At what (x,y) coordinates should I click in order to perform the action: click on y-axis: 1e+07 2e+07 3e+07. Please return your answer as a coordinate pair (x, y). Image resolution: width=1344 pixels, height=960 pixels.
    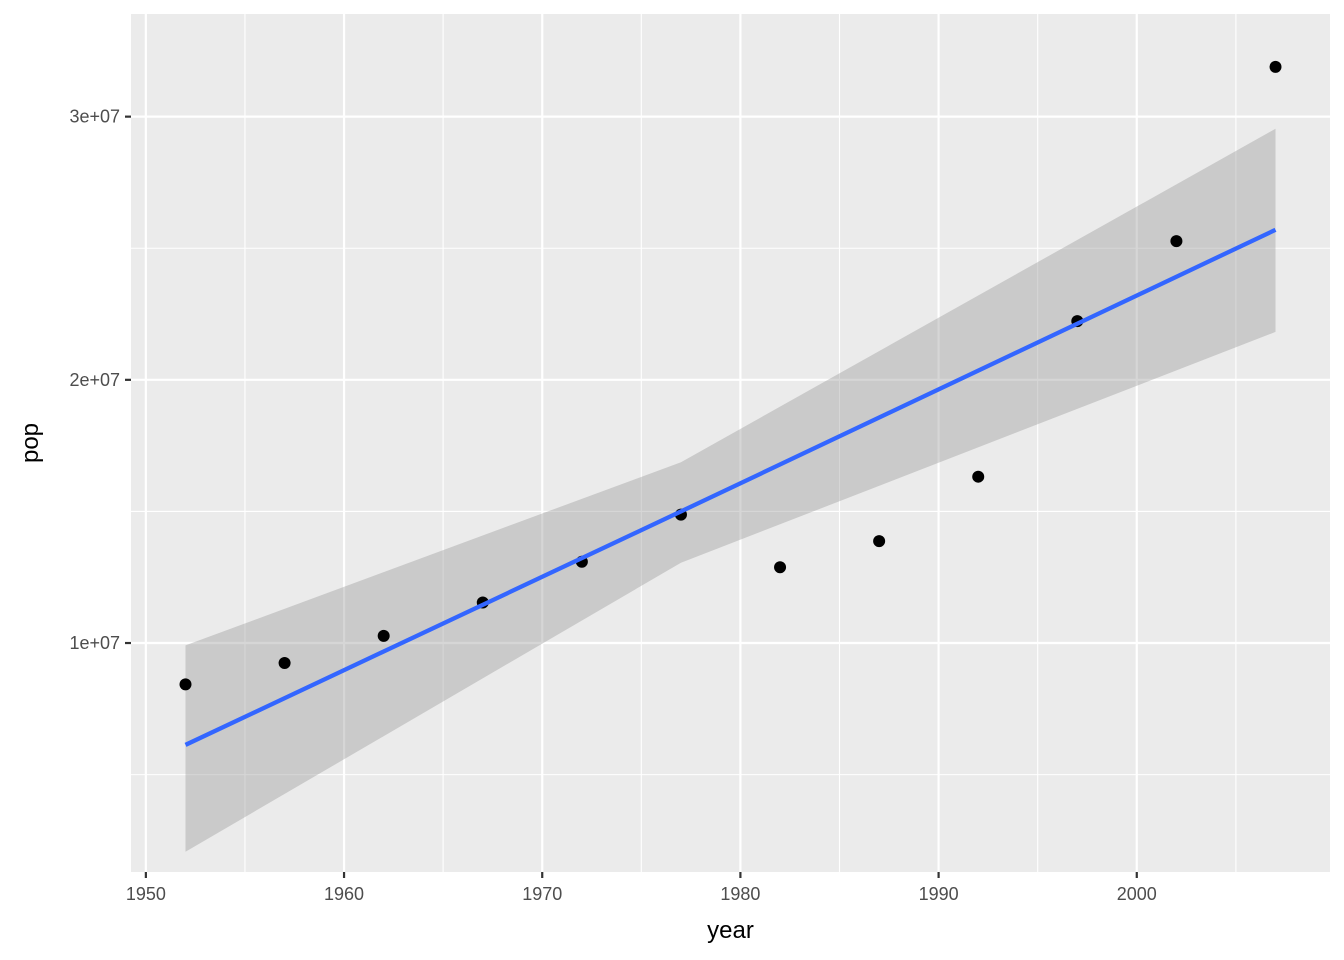
    Looking at the image, I should click on (100, 380).